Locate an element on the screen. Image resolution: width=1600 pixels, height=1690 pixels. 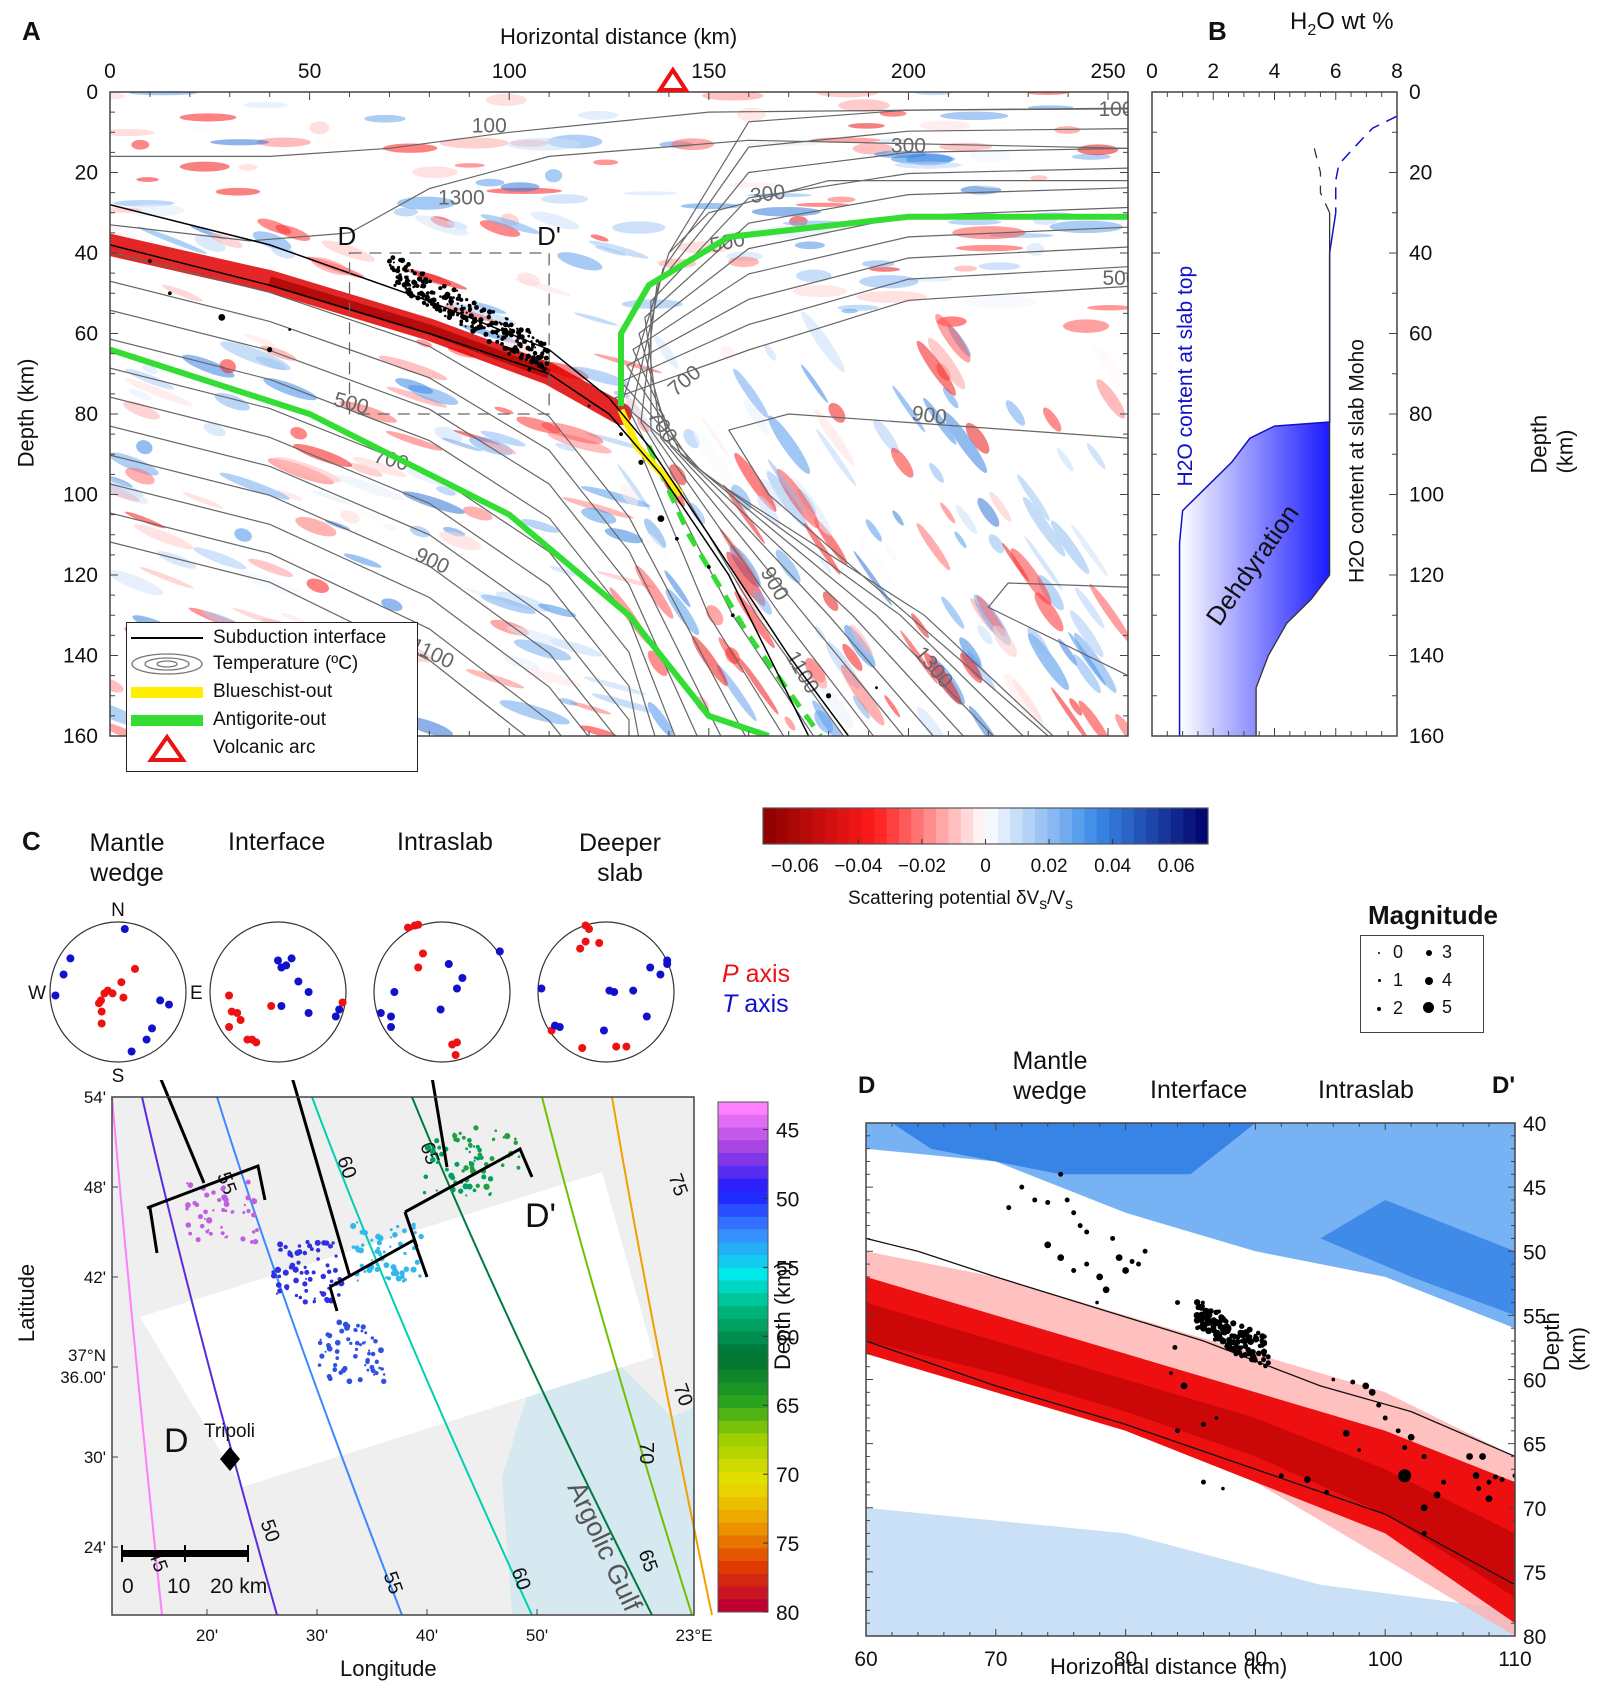
direction-label-n: N is located at coordinates (118, 910).